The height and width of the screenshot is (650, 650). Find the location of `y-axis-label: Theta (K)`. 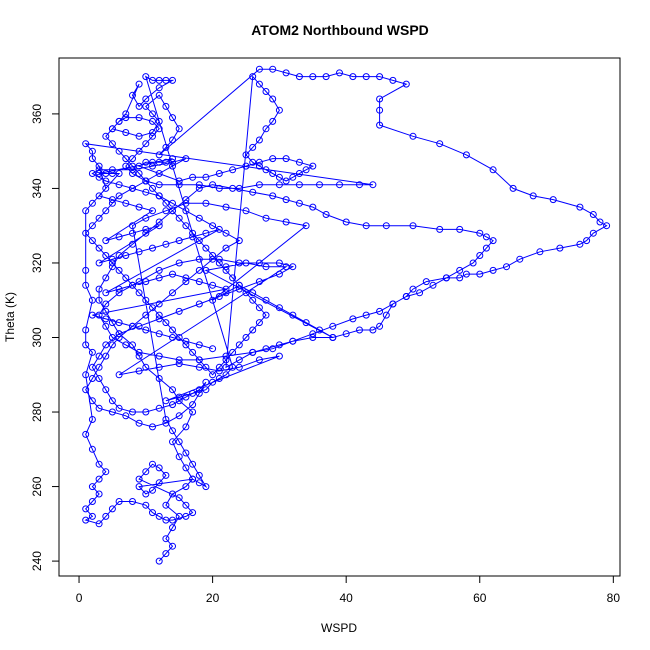

y-axis-label: Theta (K) is located at coordinates (10, 317).